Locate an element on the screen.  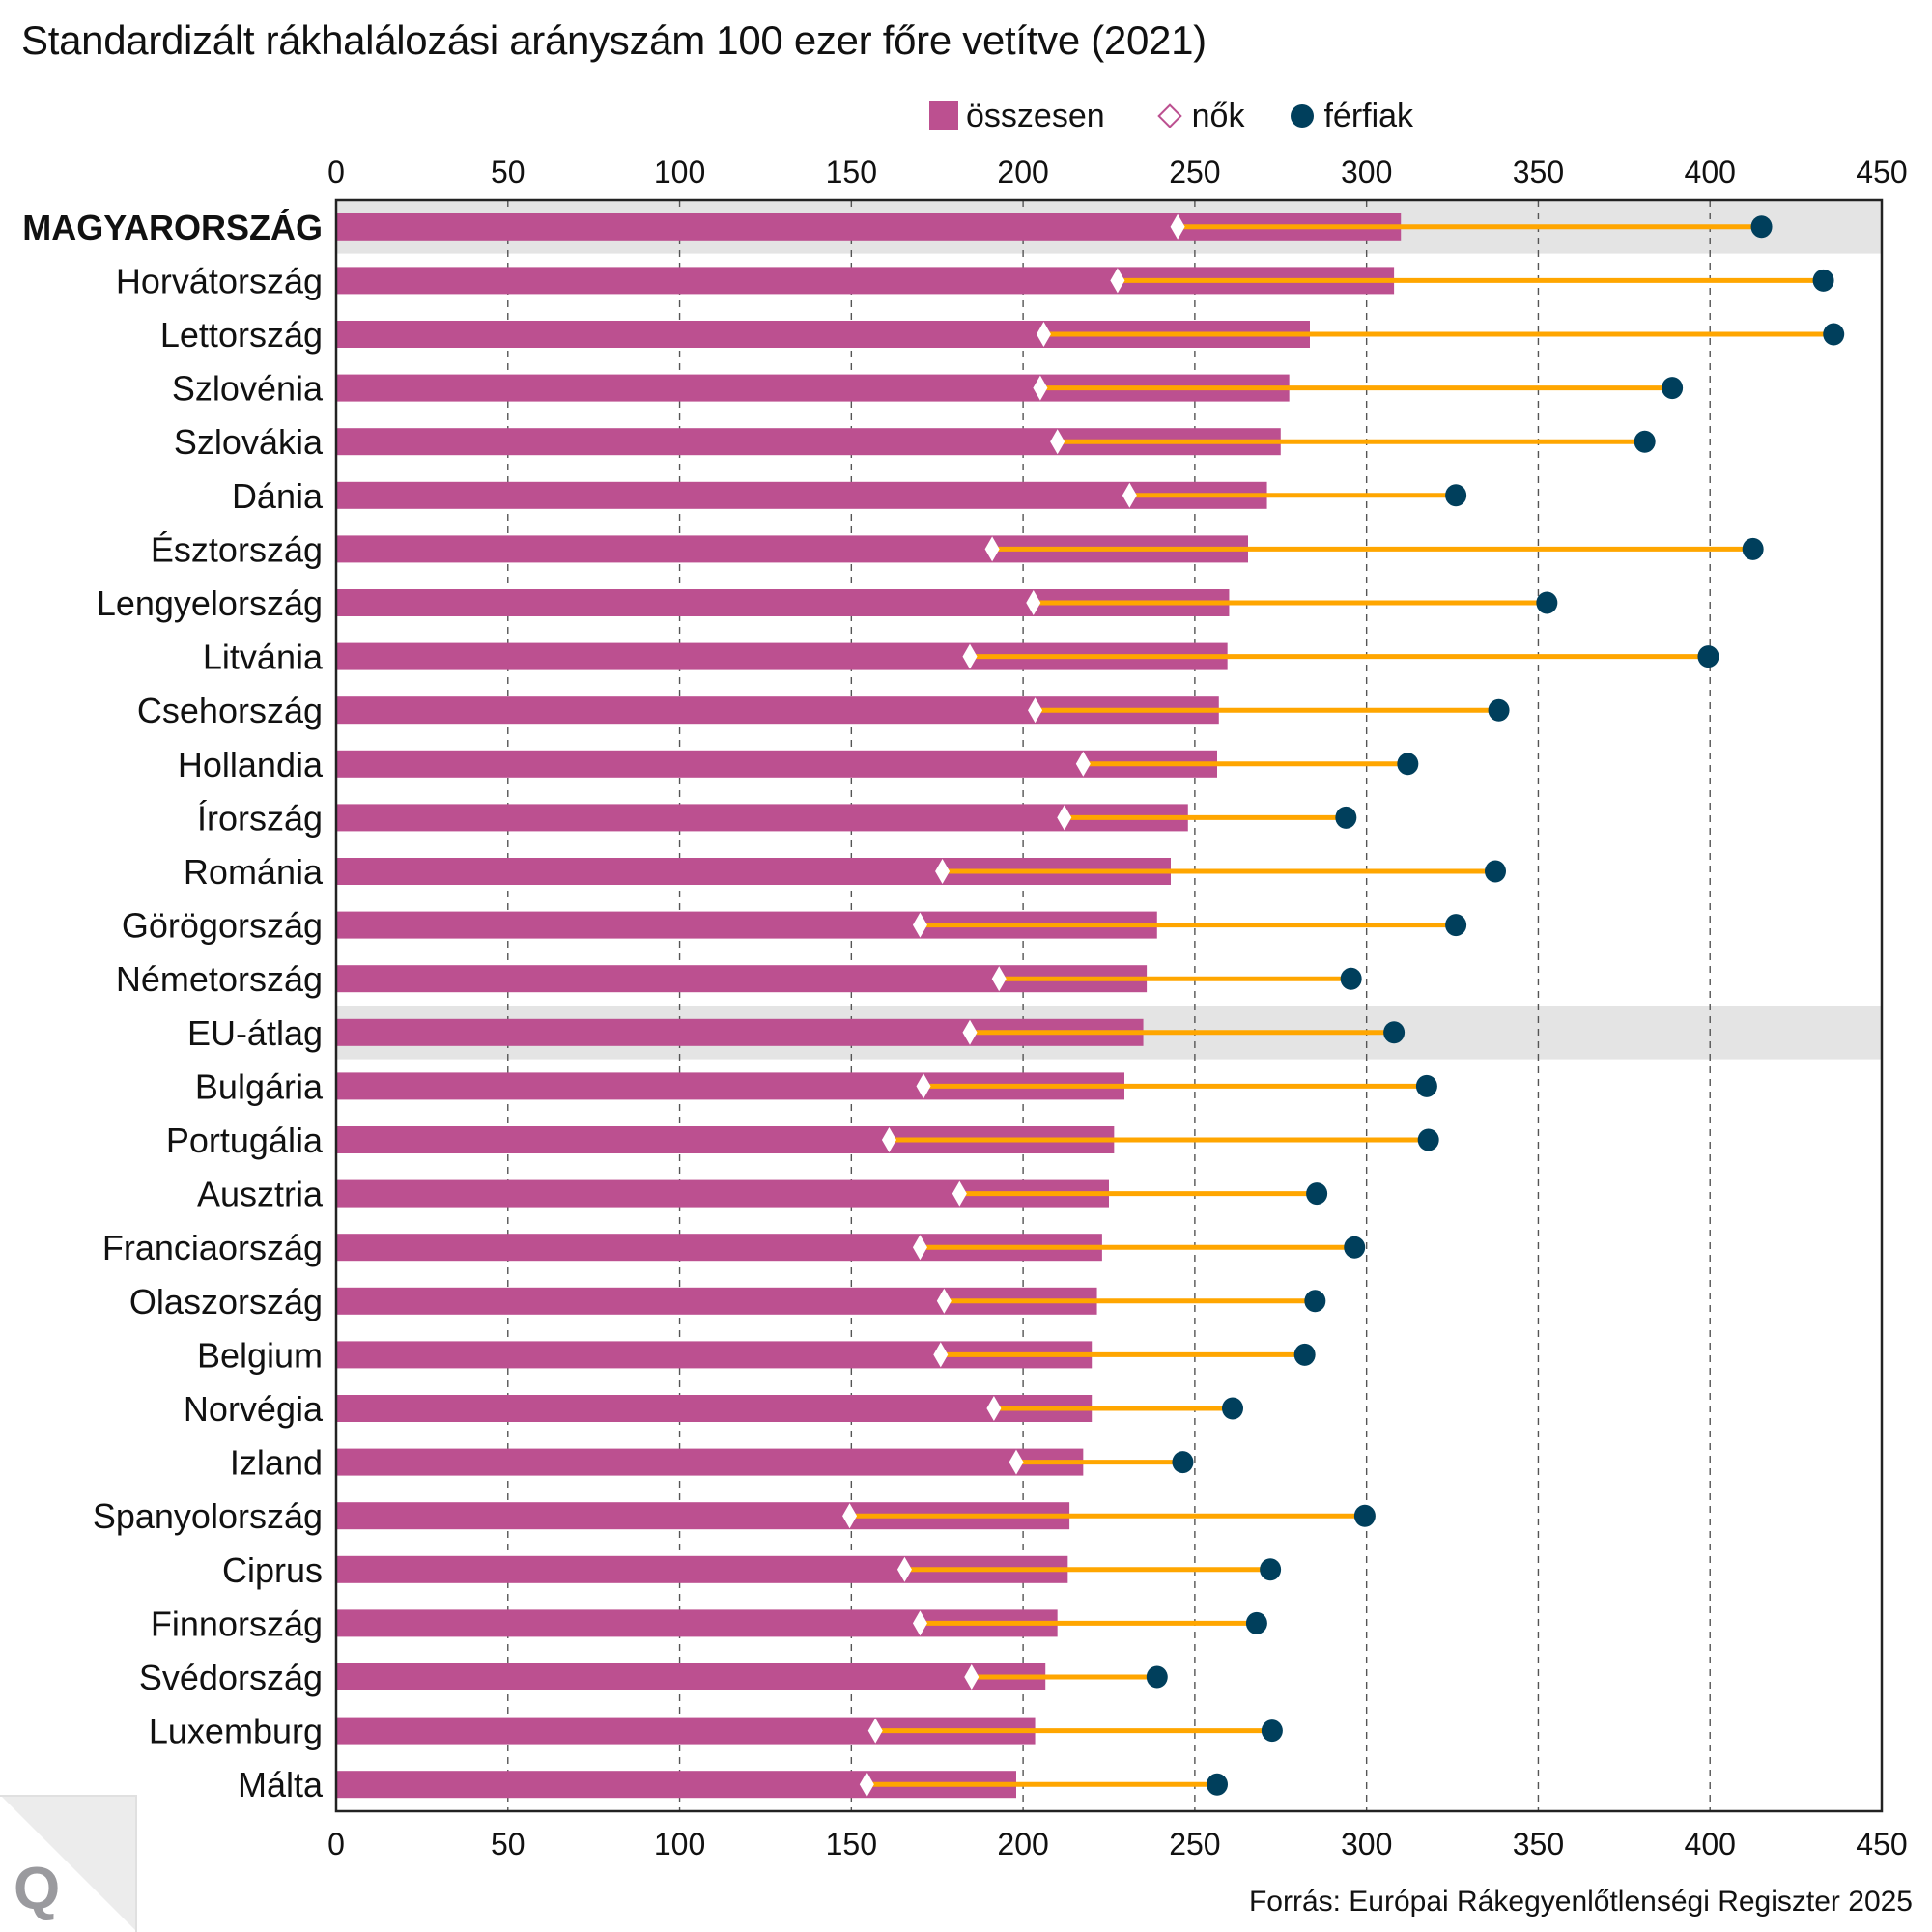
legend-item-women: nők is located at coordinates (1198, 116).